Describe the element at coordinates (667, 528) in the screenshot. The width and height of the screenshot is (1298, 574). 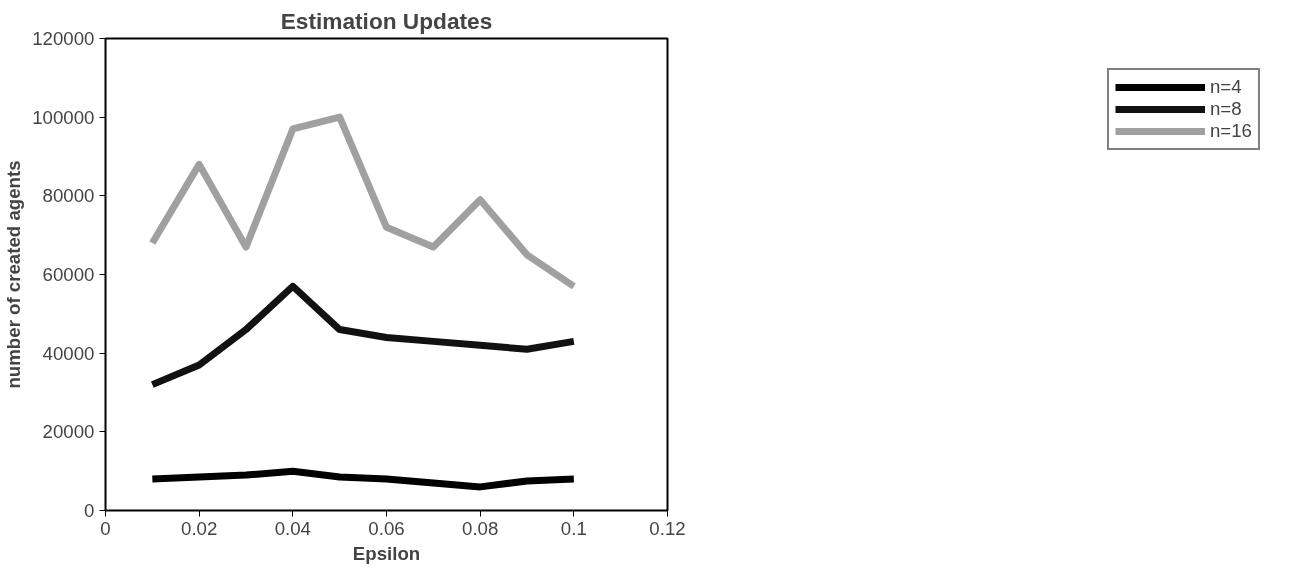
I see `x-tick-label: 0.12` at that location.